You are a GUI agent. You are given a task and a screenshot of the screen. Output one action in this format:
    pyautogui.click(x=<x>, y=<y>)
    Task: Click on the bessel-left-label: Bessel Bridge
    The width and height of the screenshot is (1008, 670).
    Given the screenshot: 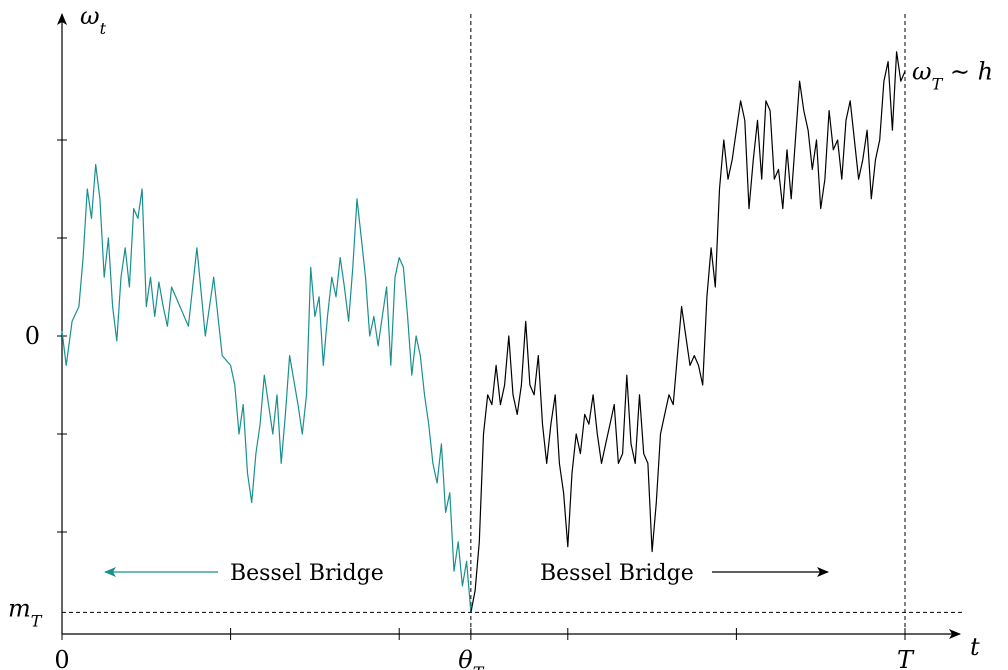 What is the action you would take?
    pyautogui.click(x=307, y=573)
    